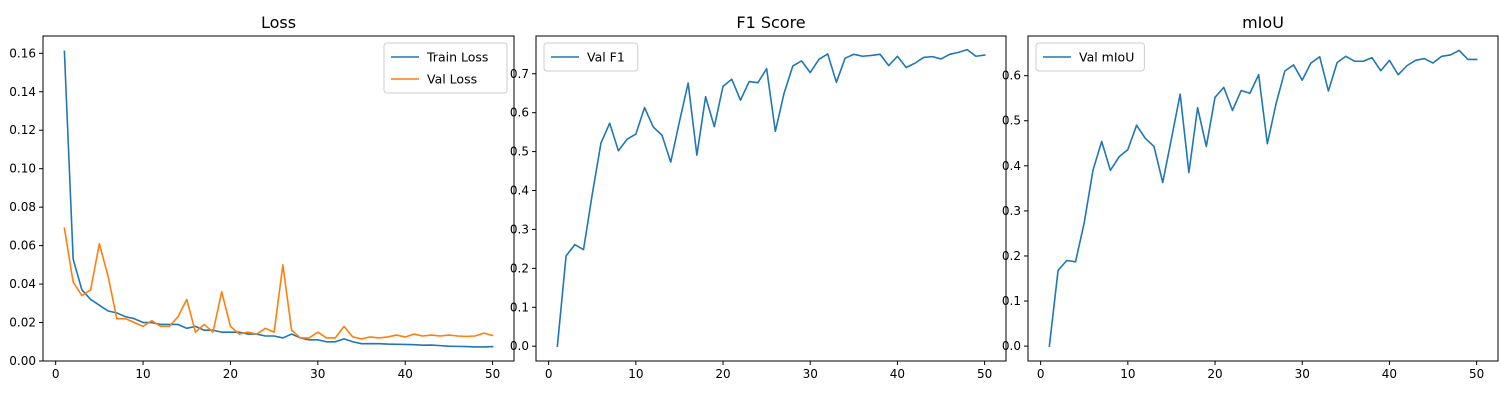  Describe the element at coordinates (22, 361) in the screenshot. I see `y-tick-label: 0.00` at that location.